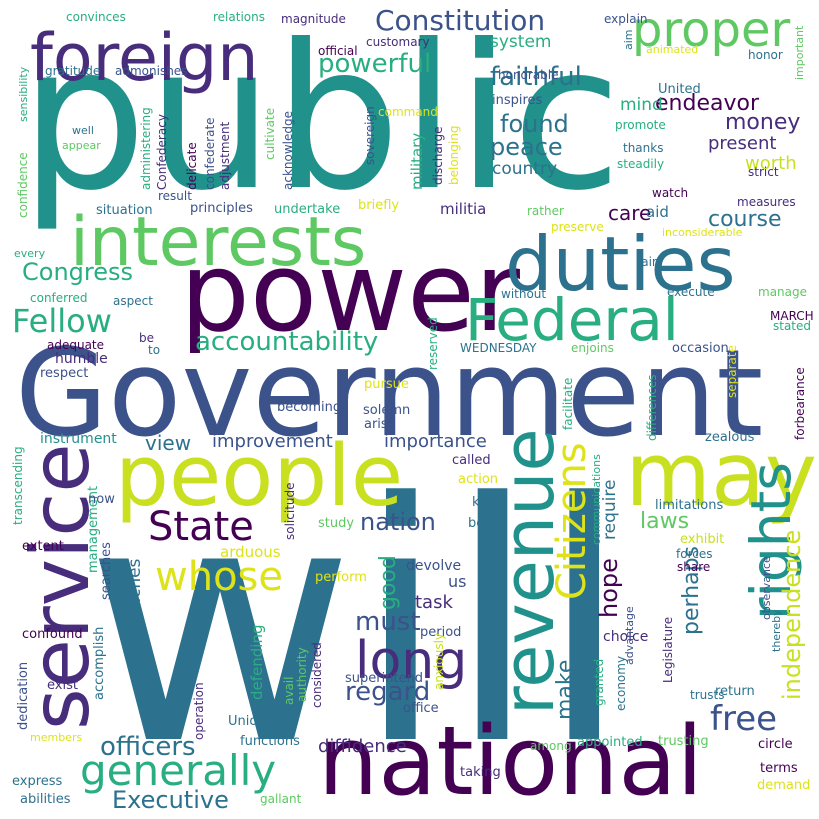 This screenshot has width=819, height=819. What do you see at coordinates (124, 210) in the screenshot?
I see `word-situation: situation` at bounding box center [124, 210].